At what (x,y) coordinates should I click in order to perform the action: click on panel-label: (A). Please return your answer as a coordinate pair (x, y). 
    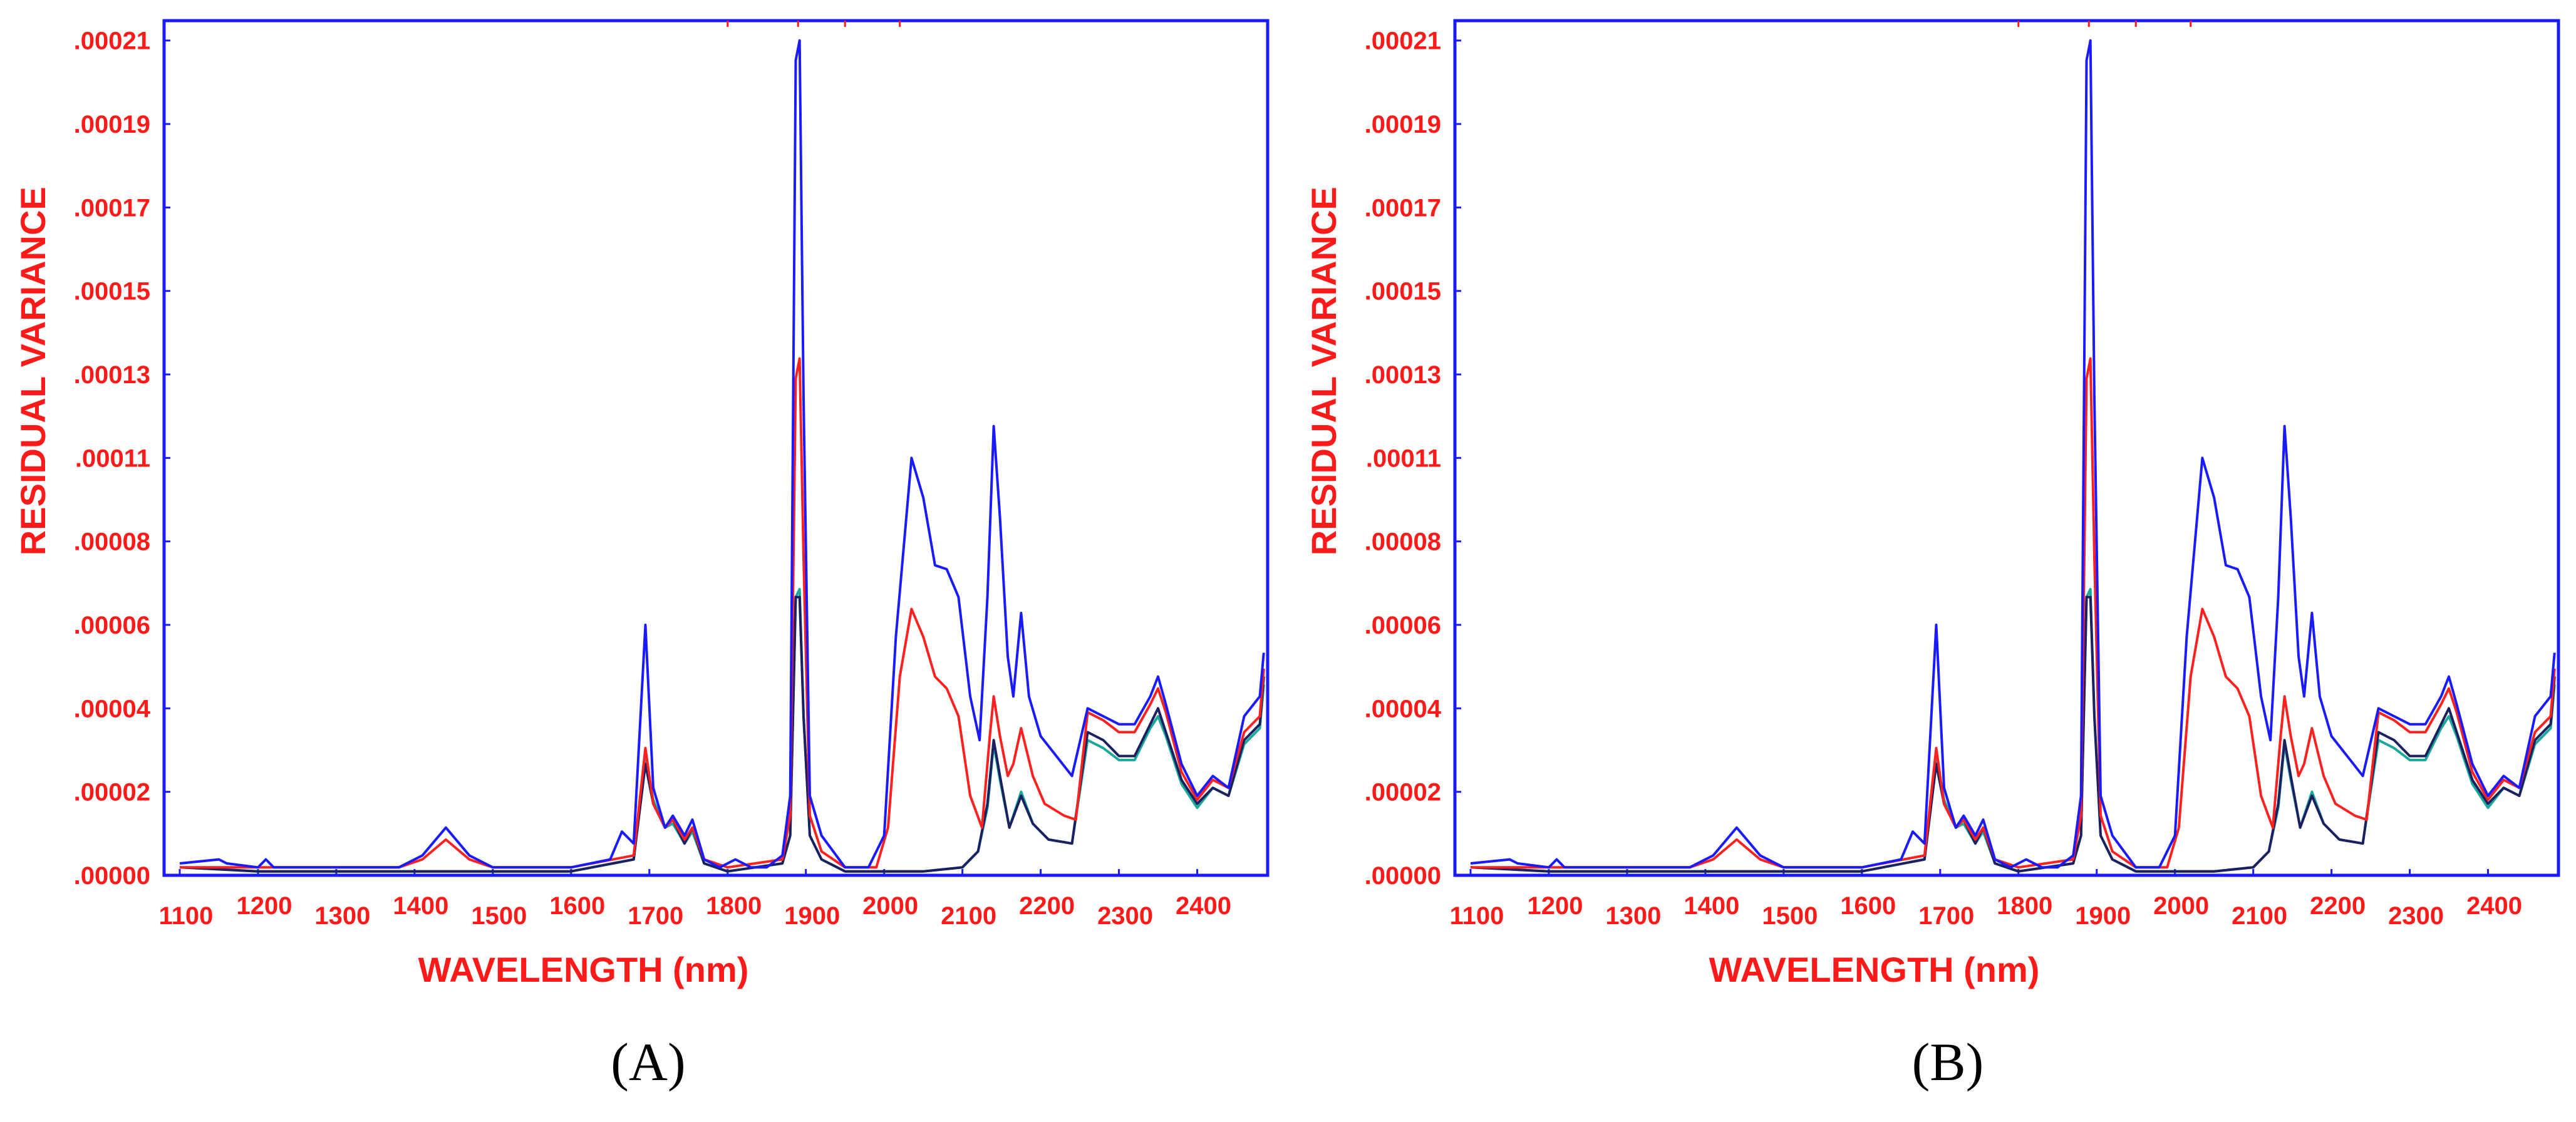
    Looking at the image, I should click on (648, 1062).